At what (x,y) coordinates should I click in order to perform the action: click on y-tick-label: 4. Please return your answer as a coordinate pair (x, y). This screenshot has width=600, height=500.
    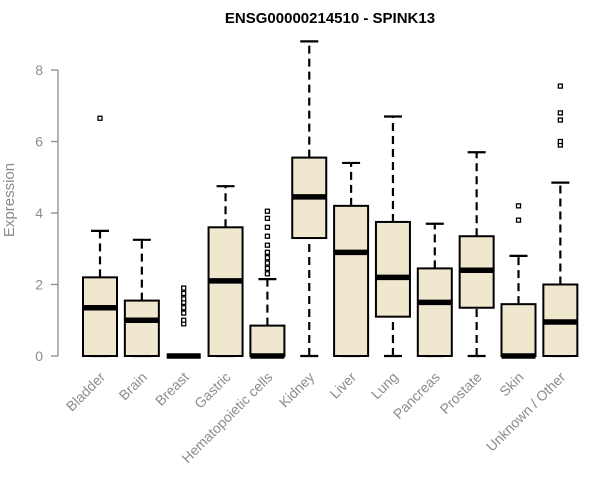
    Looking at the image, I should click on (39, 213).